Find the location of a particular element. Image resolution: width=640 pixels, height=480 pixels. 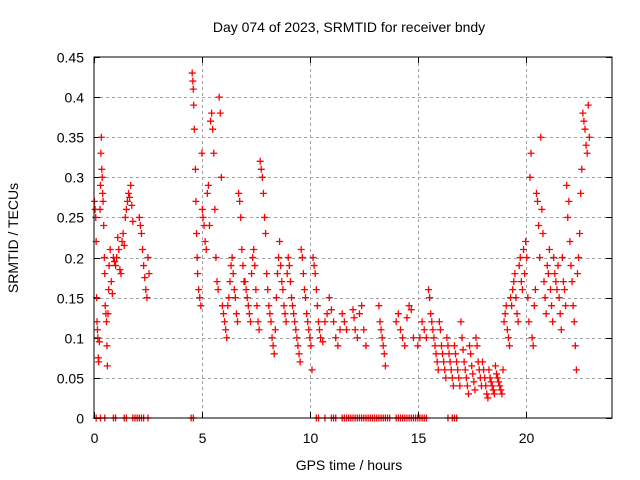

x-tick-label: 0 is located at coordinates (95, 438).